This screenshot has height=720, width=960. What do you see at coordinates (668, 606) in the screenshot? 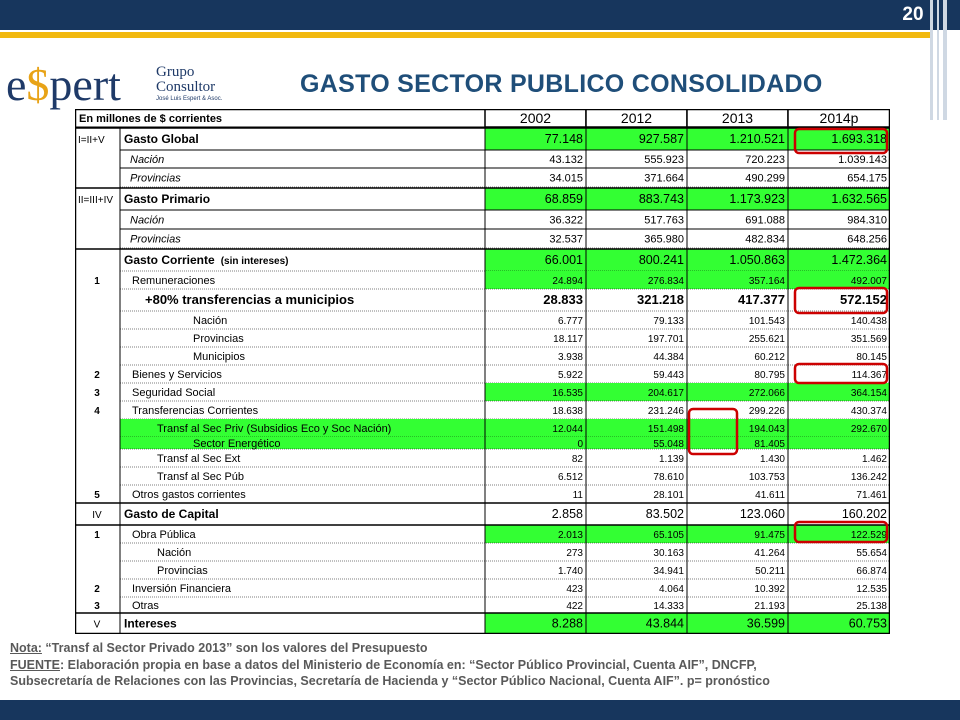
I see `row-value: 14.333` at bounding box center [668, 606].